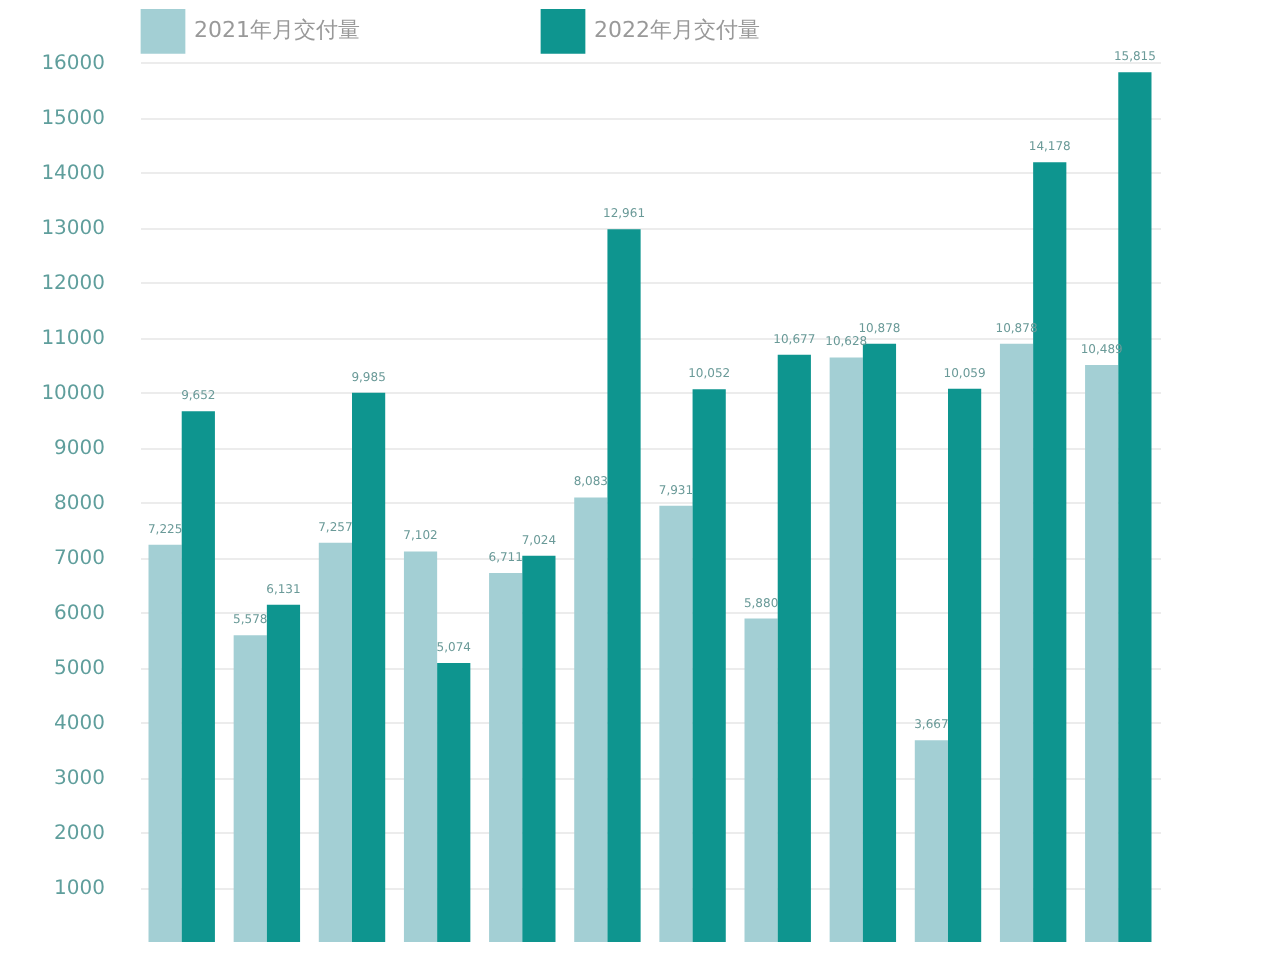 The width and height of the screenshot is (1280, 958). What do you see at coordinates (73, 64) in the screenshot?
I see `y-tick-label: 16000` at bounding box center [73, 64].